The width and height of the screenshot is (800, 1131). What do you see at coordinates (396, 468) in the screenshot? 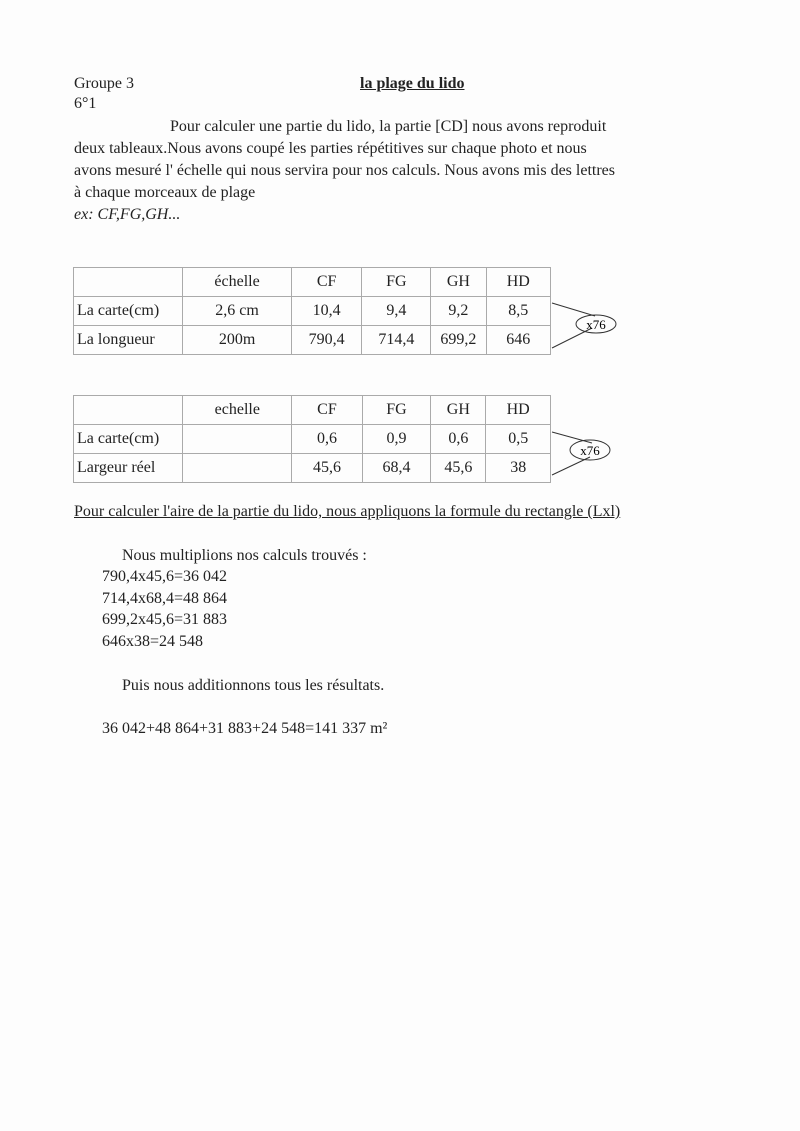
I see `table-cell: 68,4` at bounding box center [396, 468].